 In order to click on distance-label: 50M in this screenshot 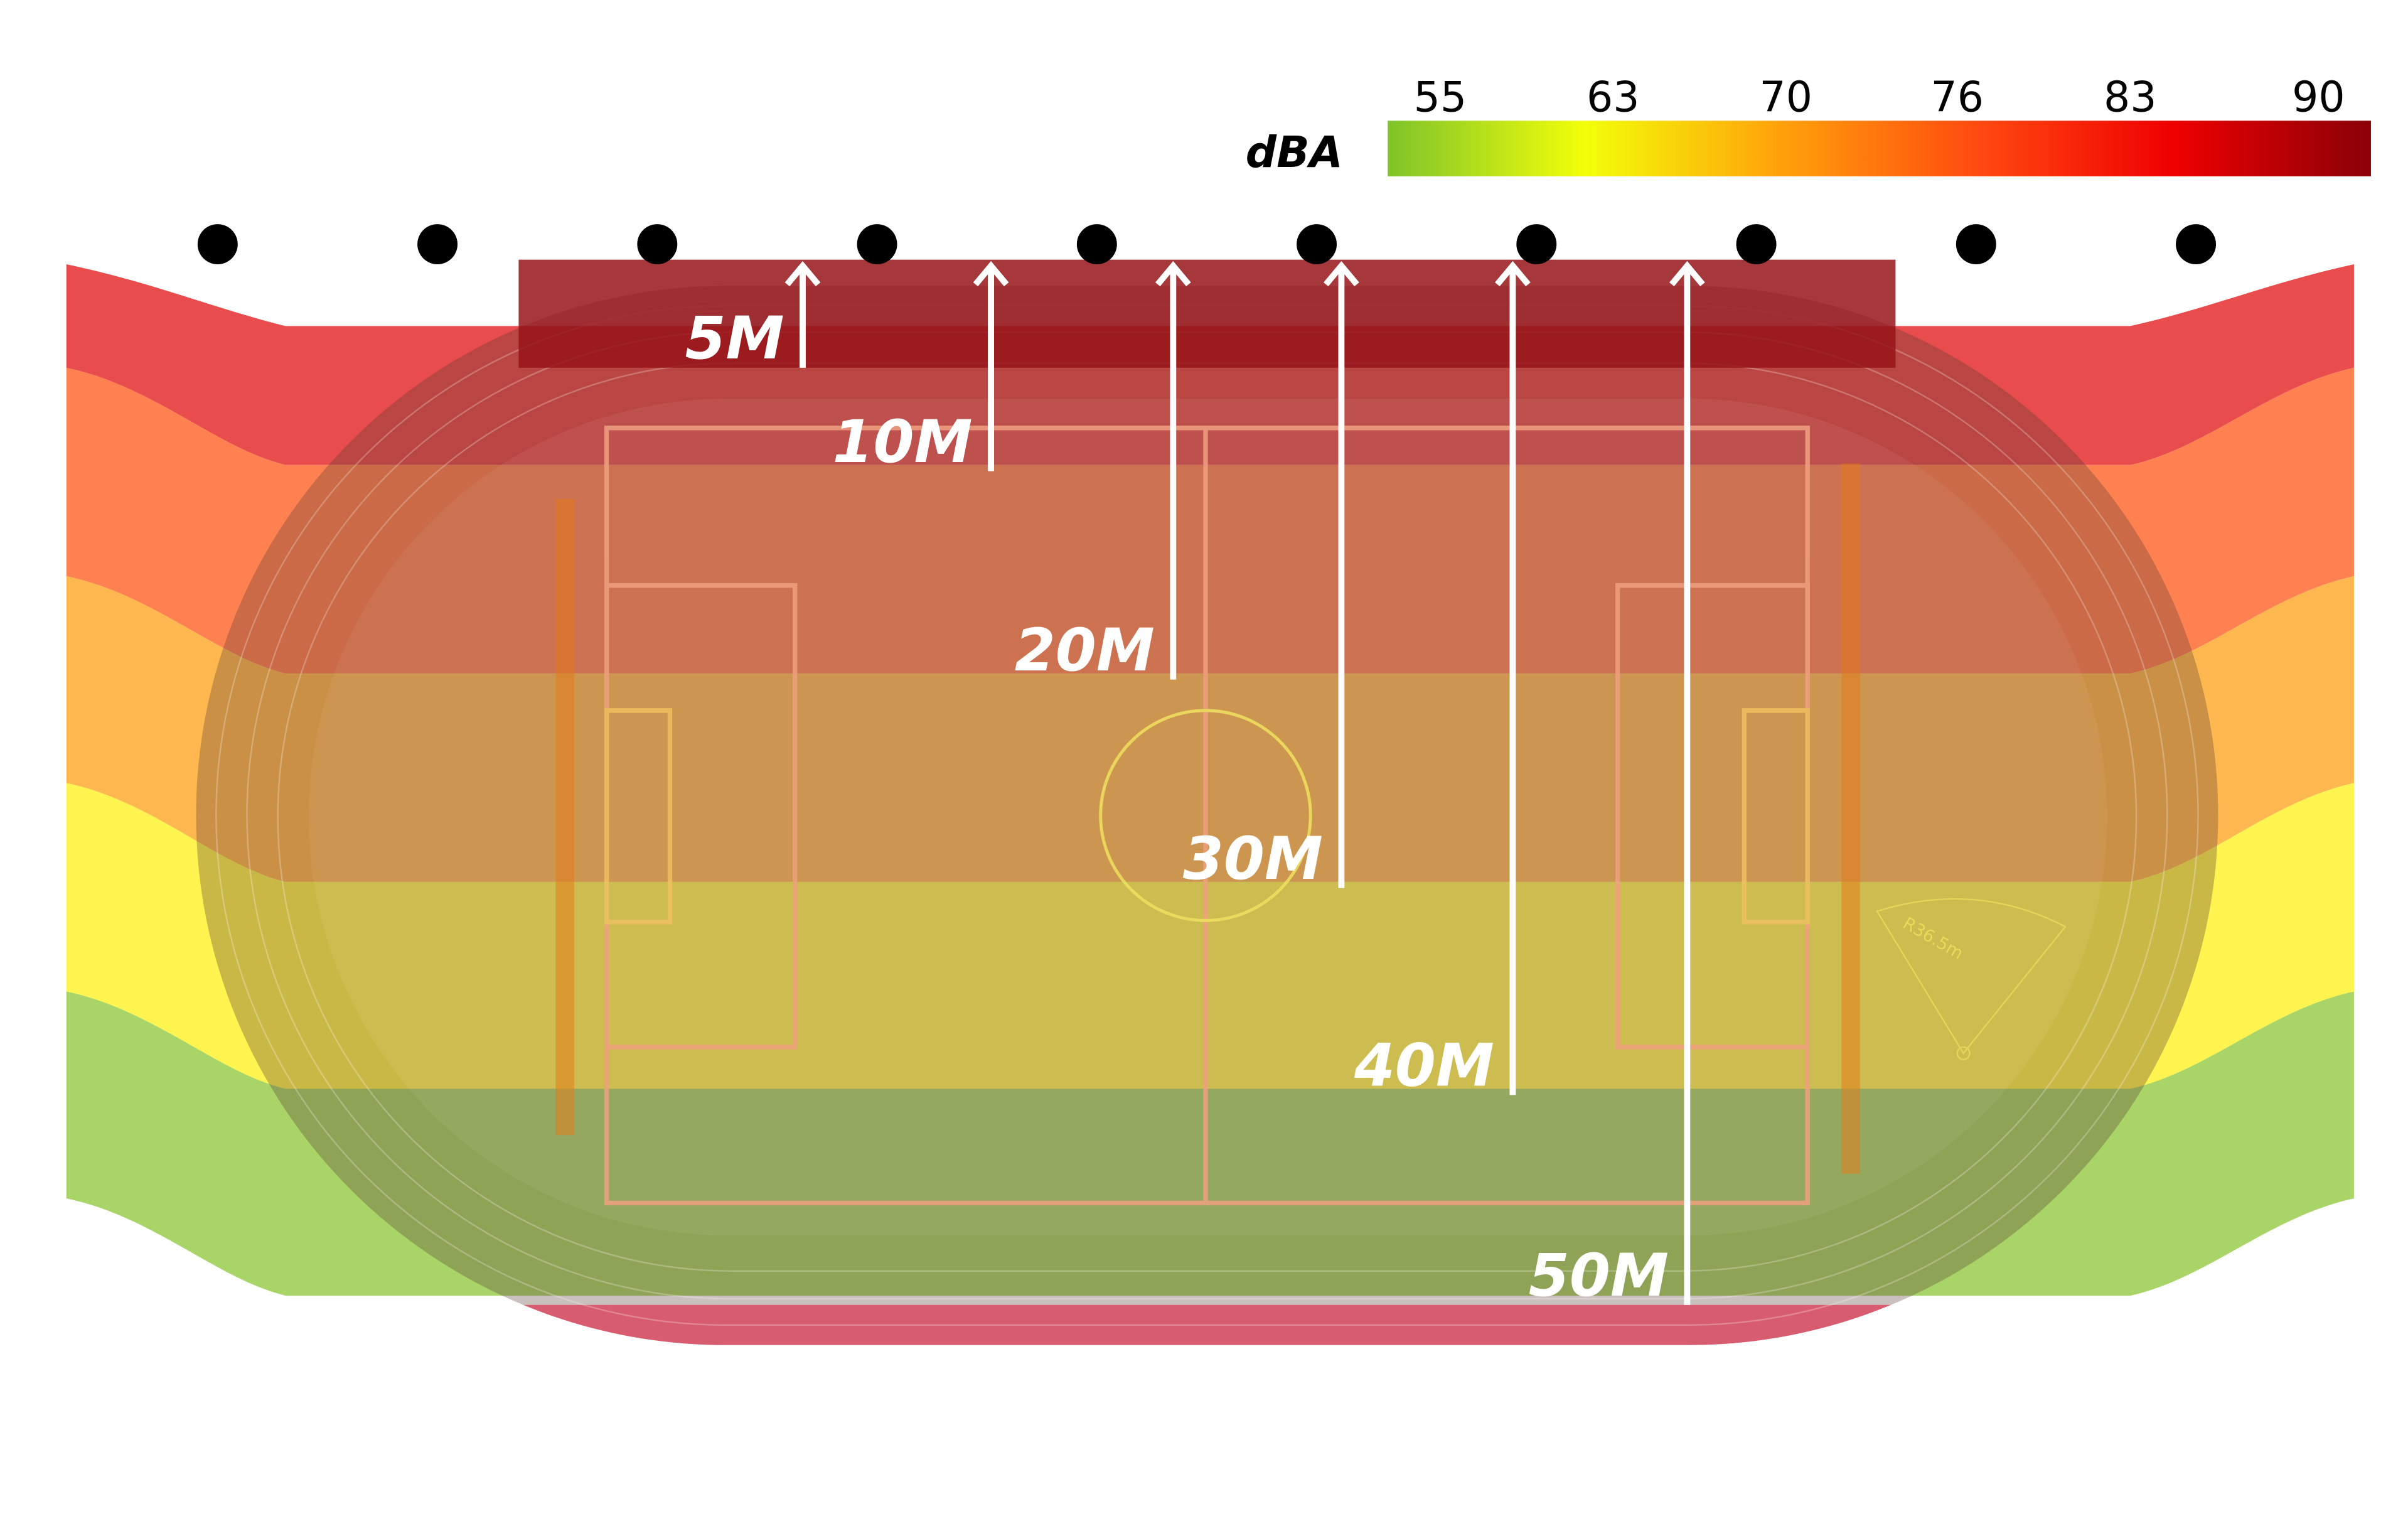, I will do `click(1599, 1276)`.